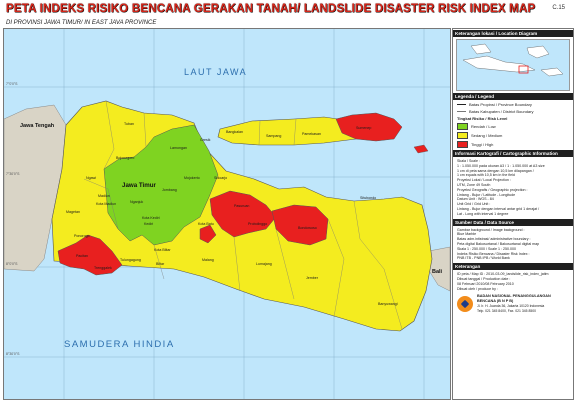  I want to click on sheet-number: C.15, so click(558, 8).